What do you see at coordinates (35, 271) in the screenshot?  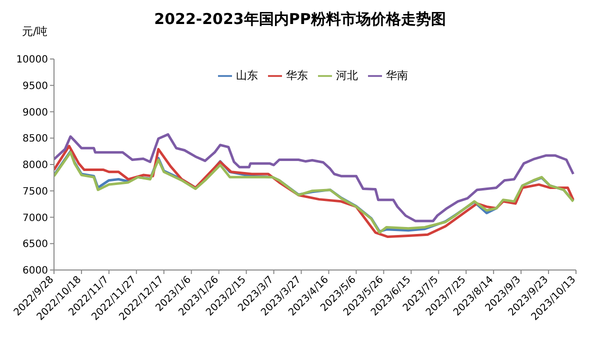 I see `y-tick-label: 6000` at bounding box center [35, 271].